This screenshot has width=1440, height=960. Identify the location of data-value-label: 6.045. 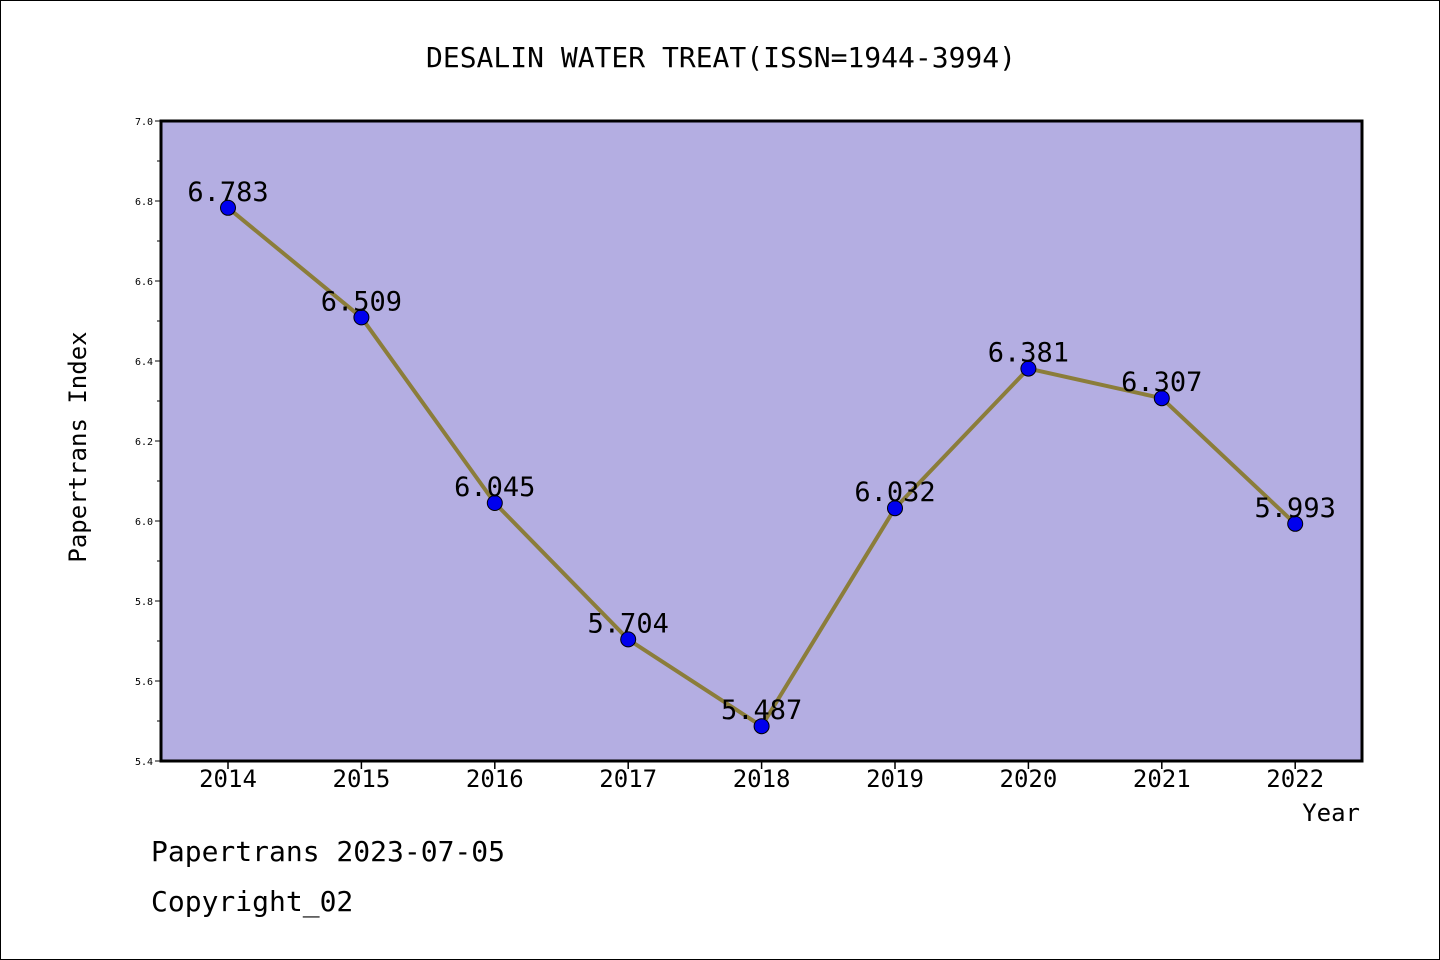
(494, 487).